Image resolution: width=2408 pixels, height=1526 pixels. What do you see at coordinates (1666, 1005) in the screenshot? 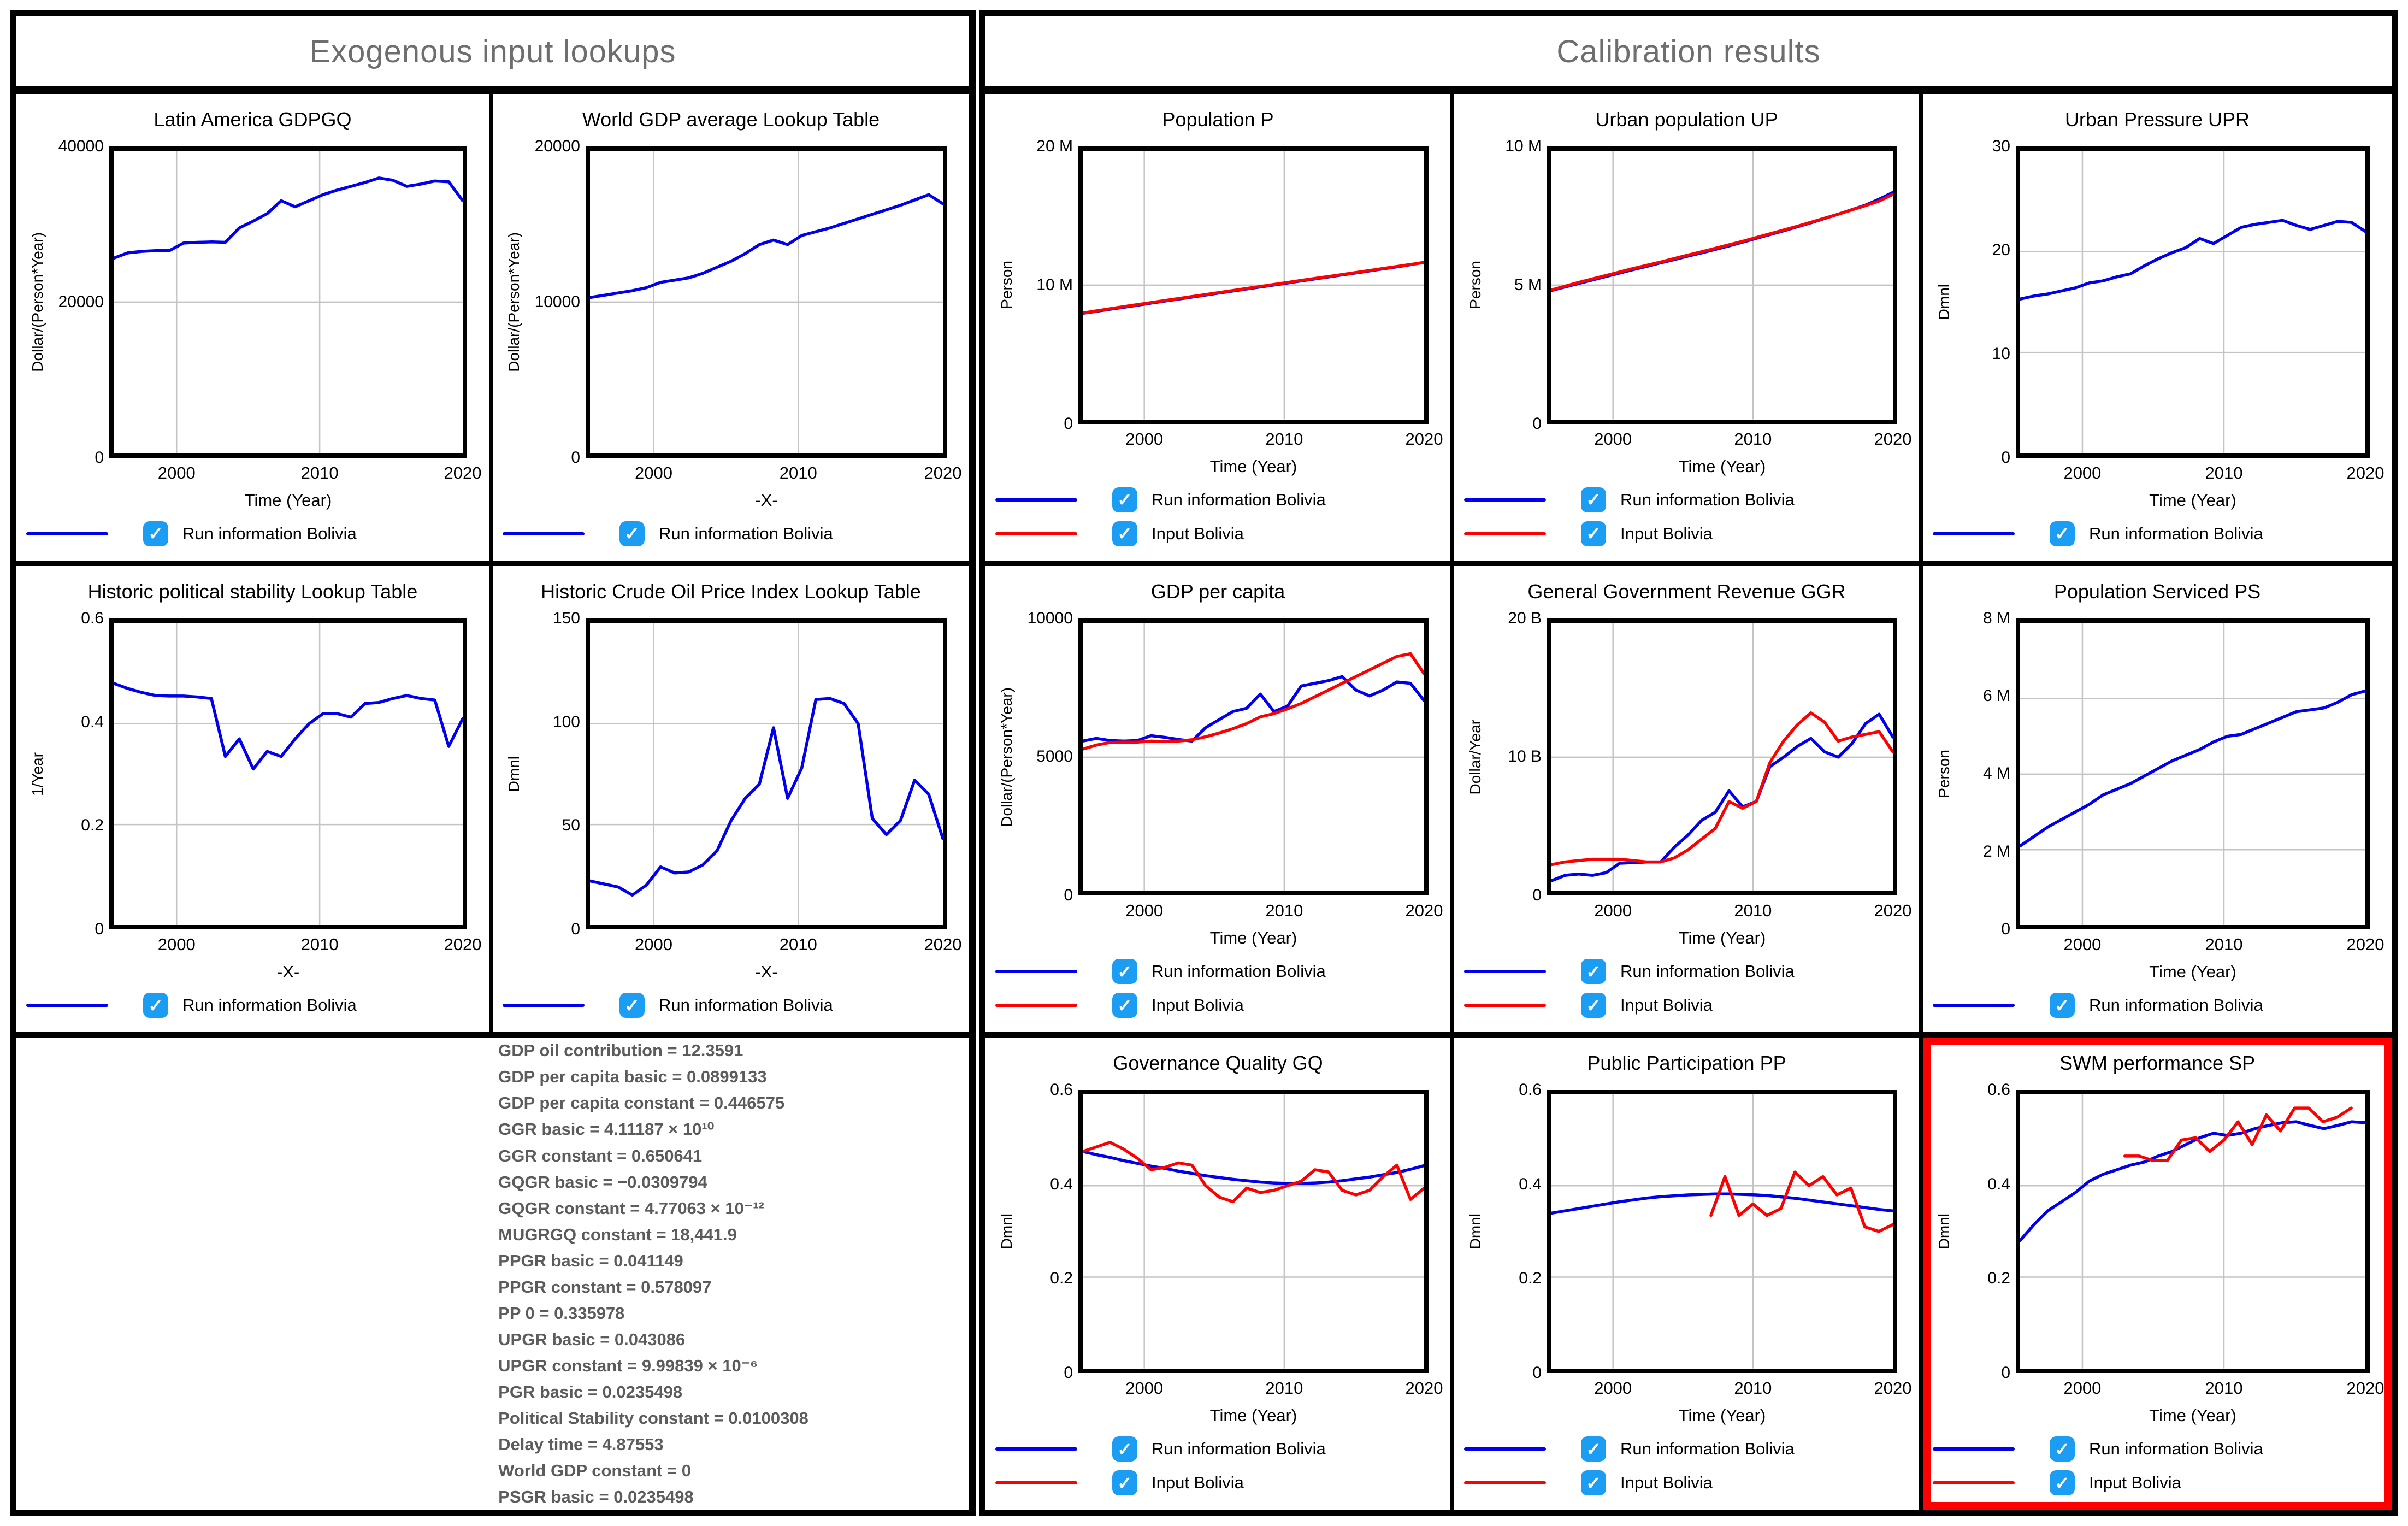
I see `legend-label: Input Bolivia` at bounding box center [1666, 1005].